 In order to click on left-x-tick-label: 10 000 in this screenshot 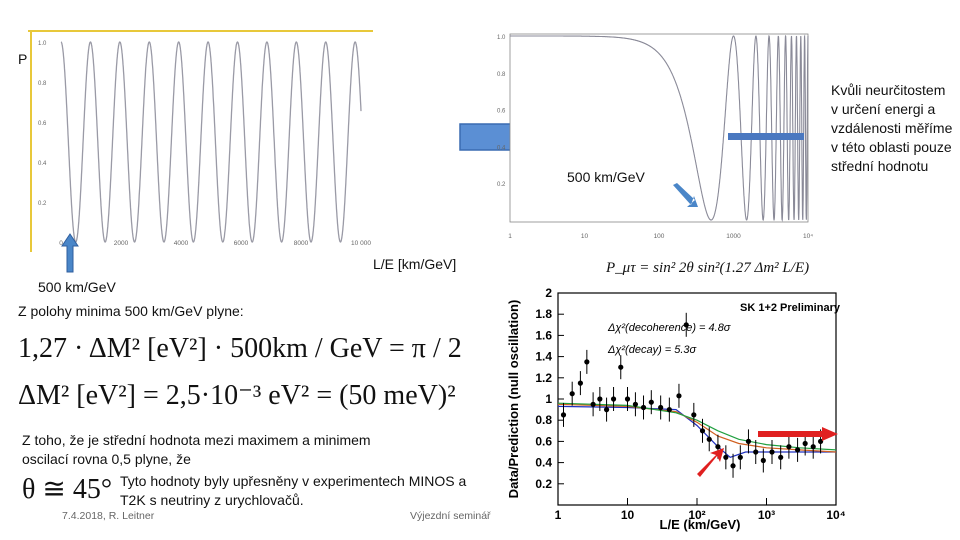, I will do `click(361, 243)`.